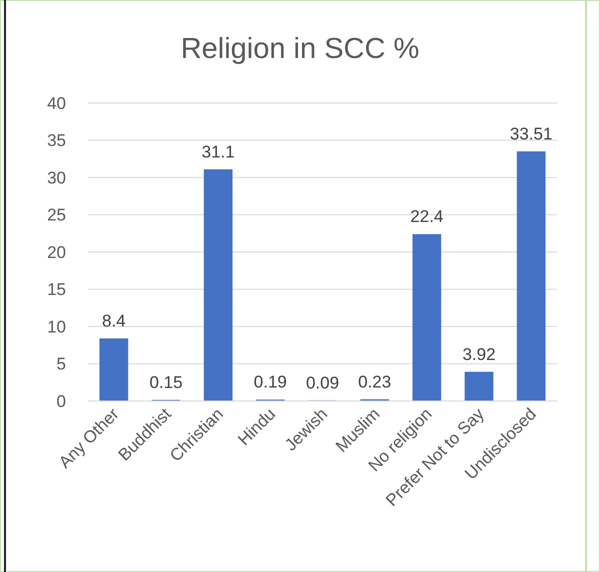  What do you see at coordinates (61, 364) in the screenshot?
I see `y-tick-label: 5` at bounding box center [61, 364].